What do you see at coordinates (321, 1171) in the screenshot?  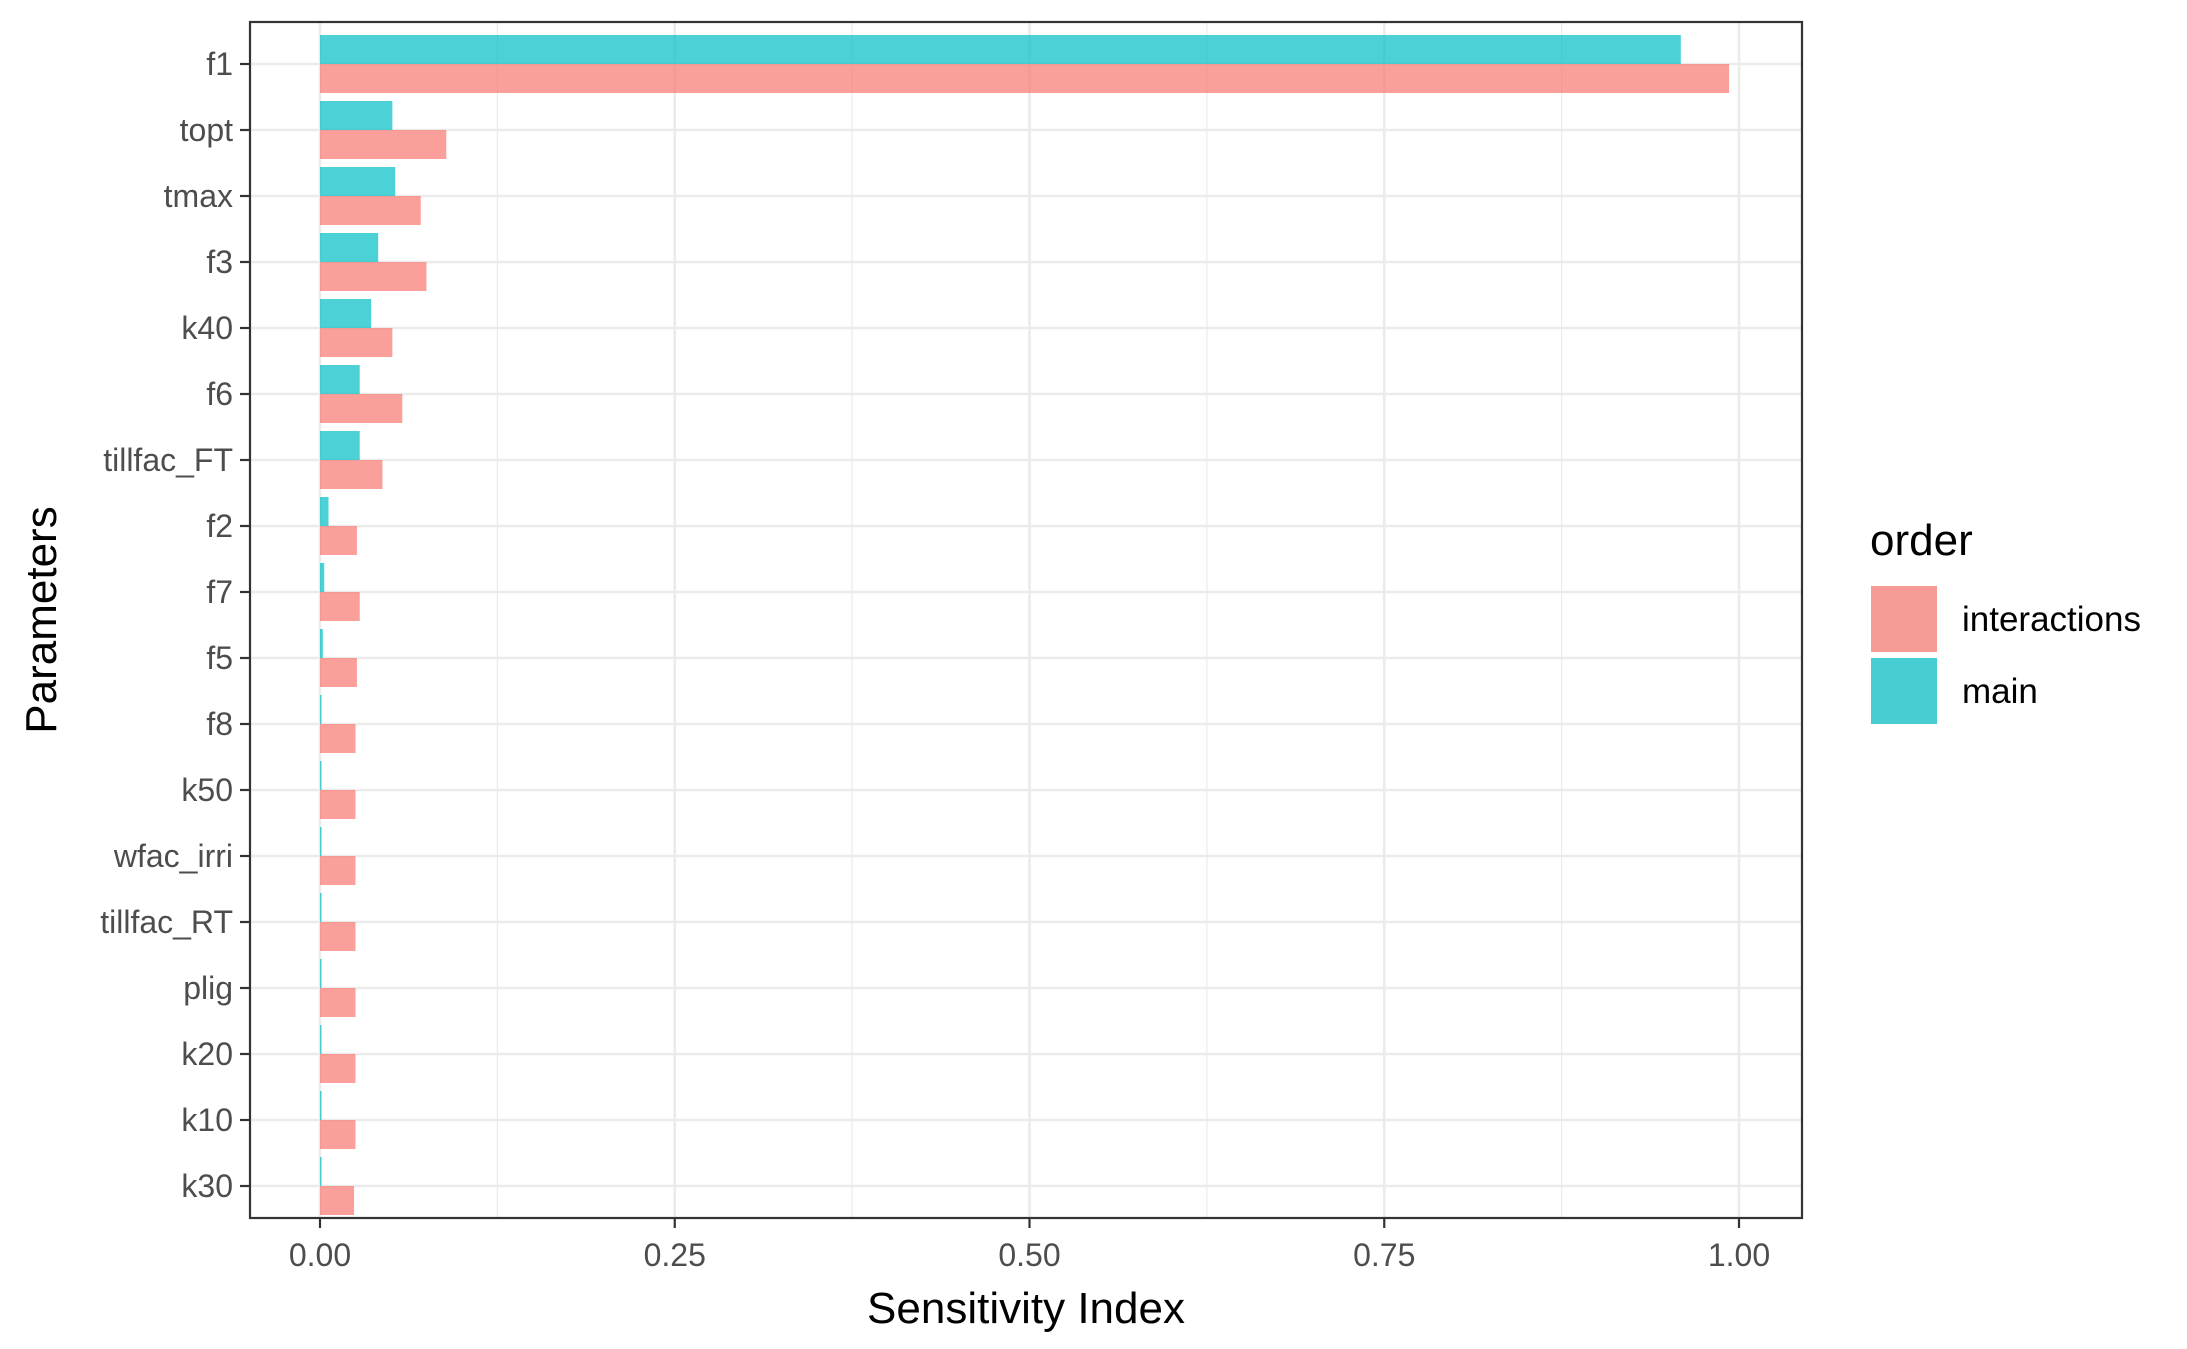 I see `bar-main-k30` at bounding box center [321, 1171].